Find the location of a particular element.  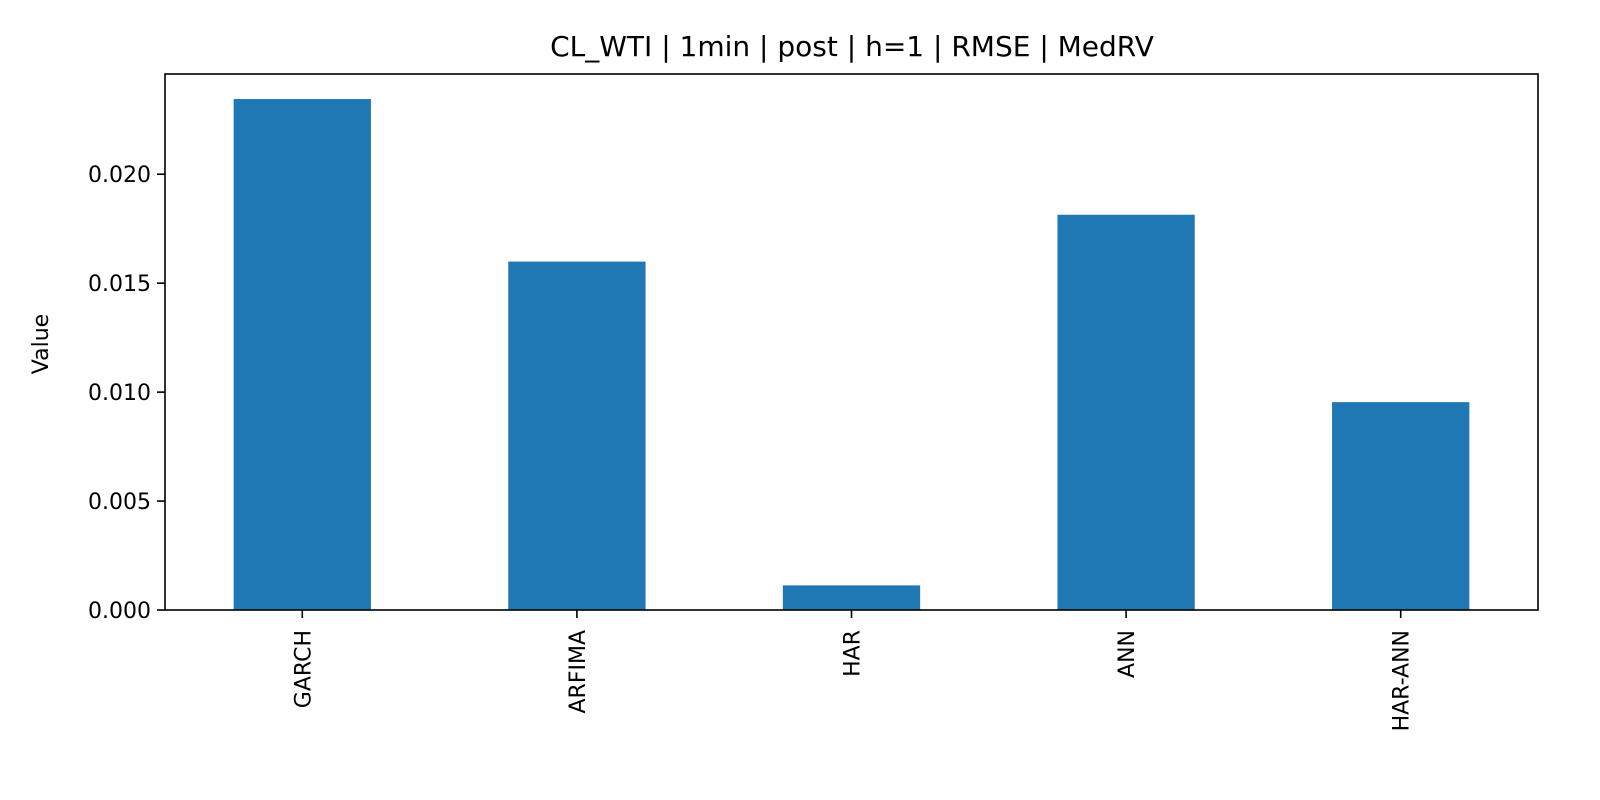

y-axis: 0.000 0.005 0.010 0.015 0.020 is located at coordinates (126, 393).